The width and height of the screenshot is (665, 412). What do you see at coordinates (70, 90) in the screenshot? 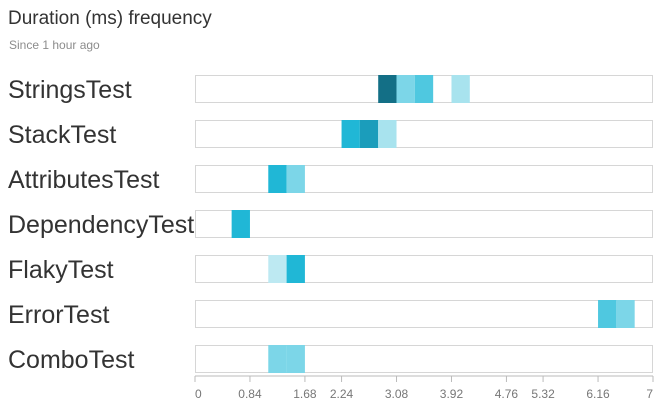
I see `row-label: StringsTest` at bounding box center [70, 90].